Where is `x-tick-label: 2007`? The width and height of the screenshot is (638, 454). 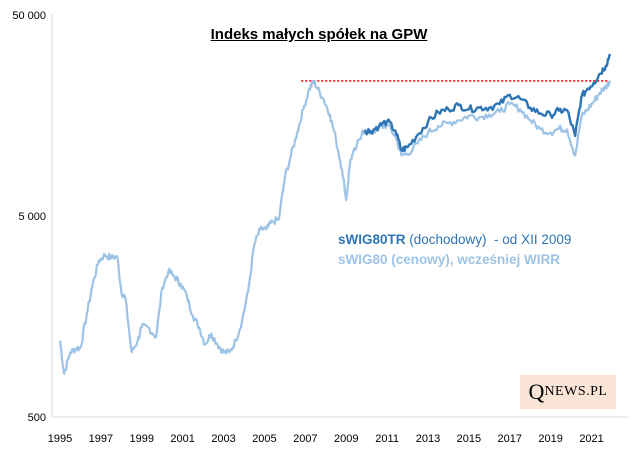 x-tick-label: 2007 is located at coordinates (305, 439).